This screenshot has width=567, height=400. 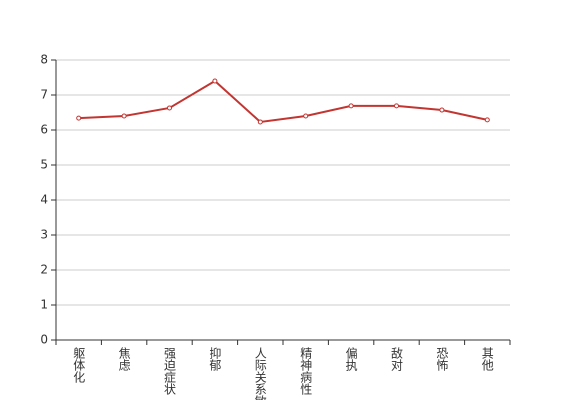 What do you see at coordinates (442, 359) in the screenshot?
I see `x-tick-label: 恐怖` at bounding box center [442, 359].